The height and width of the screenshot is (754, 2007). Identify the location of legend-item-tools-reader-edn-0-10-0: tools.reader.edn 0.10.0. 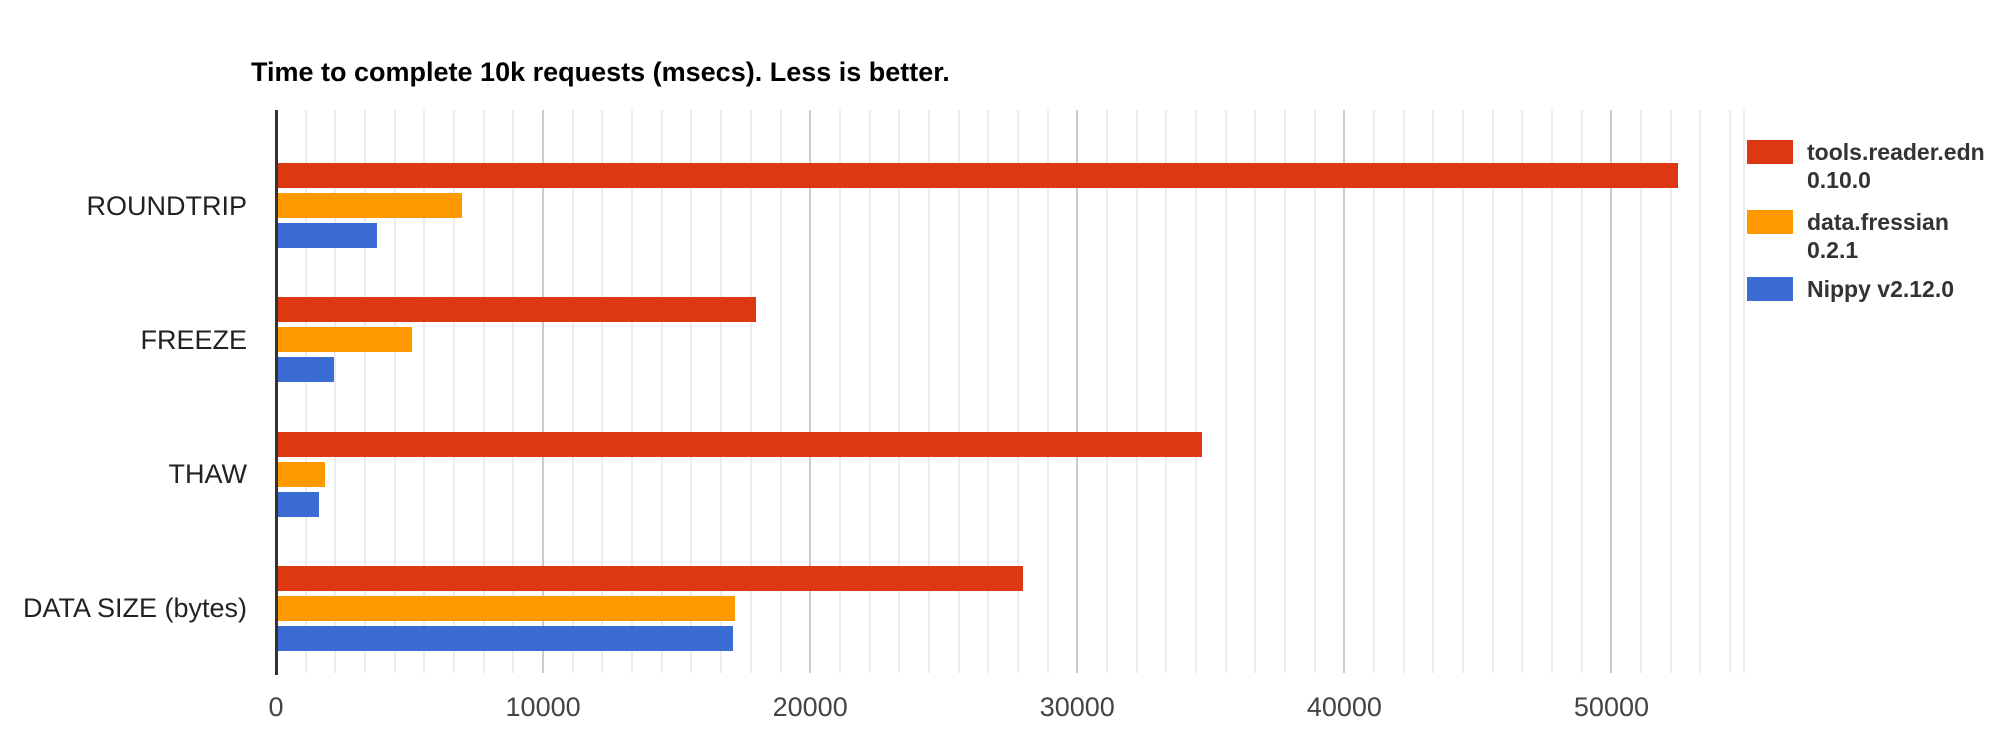
(1866, 166).